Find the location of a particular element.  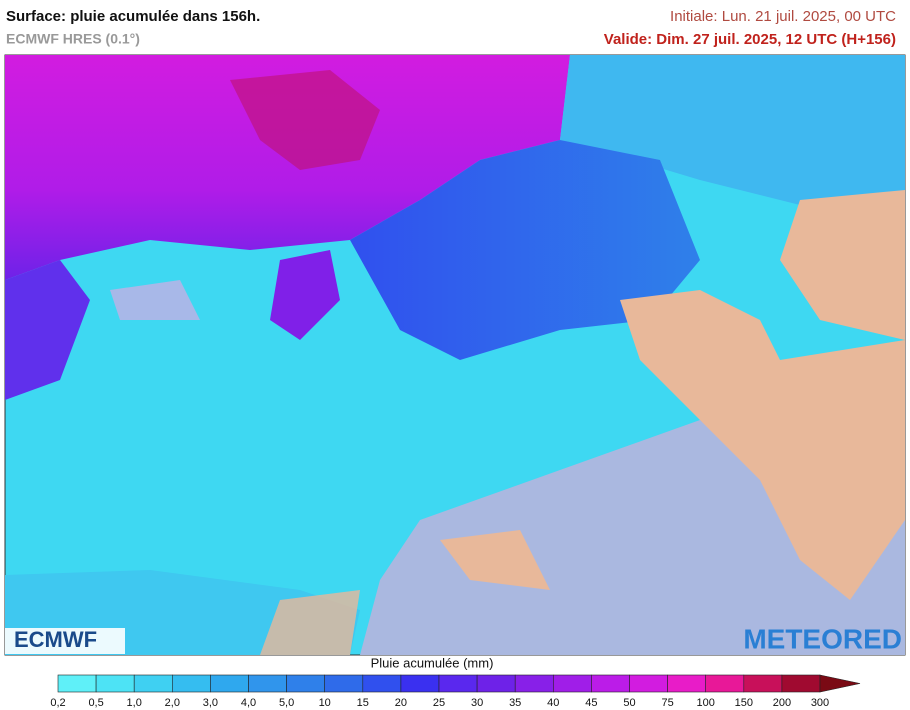

logo-meteored: METEORED is located at coordinates (822, 638).